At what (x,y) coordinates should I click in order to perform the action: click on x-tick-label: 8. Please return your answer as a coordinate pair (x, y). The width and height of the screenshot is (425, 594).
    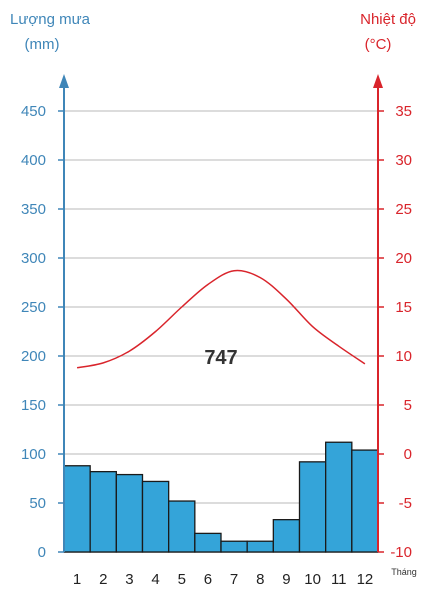
    Looking at the image, I should click on (260, 579).